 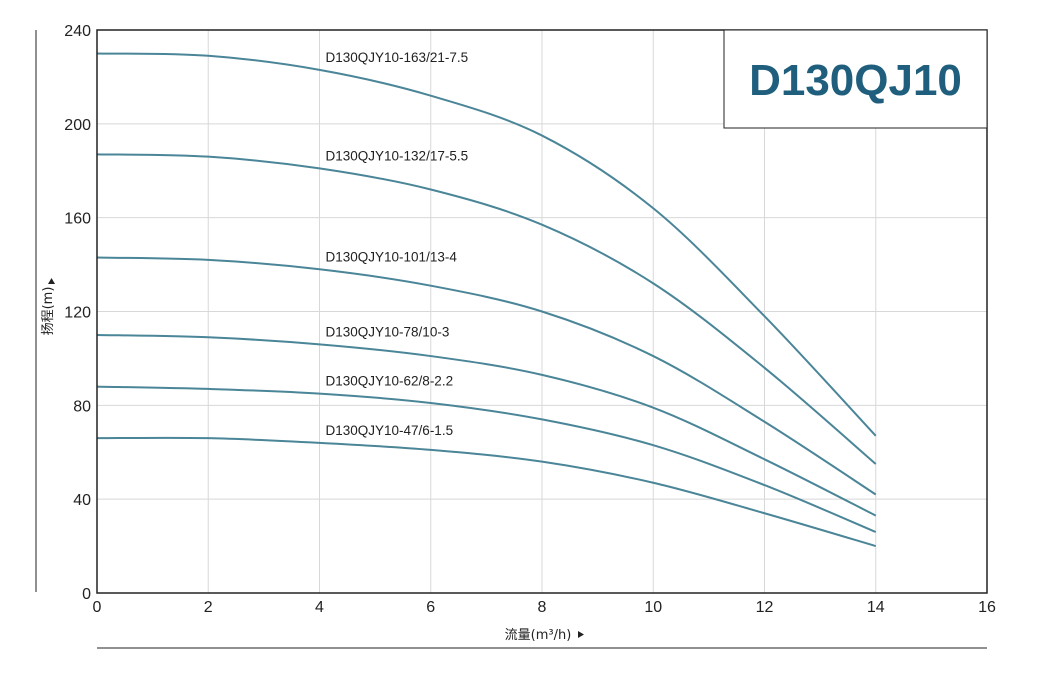 What do you see at coordinates (397, 155) in the screenshot?
I see `series-label-2: D130QJY10-132/17-5.5` at bounding box center [397, 155].